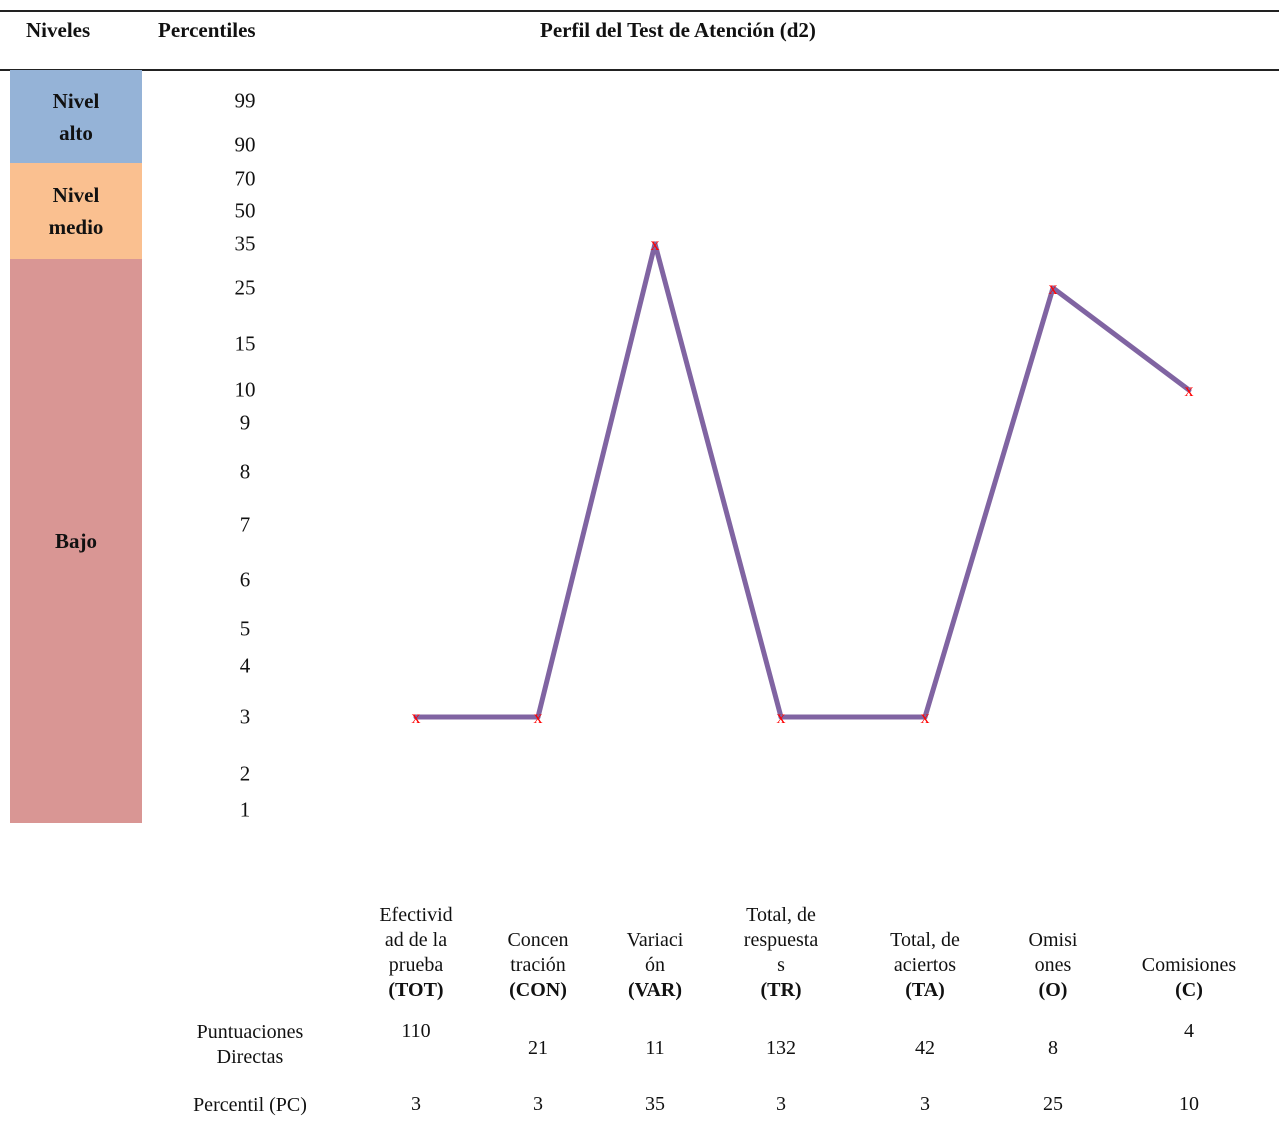 This screenshot has height=1122, width=1279. I want to click on direct-score-cell: 8, so click(1053, 1048).